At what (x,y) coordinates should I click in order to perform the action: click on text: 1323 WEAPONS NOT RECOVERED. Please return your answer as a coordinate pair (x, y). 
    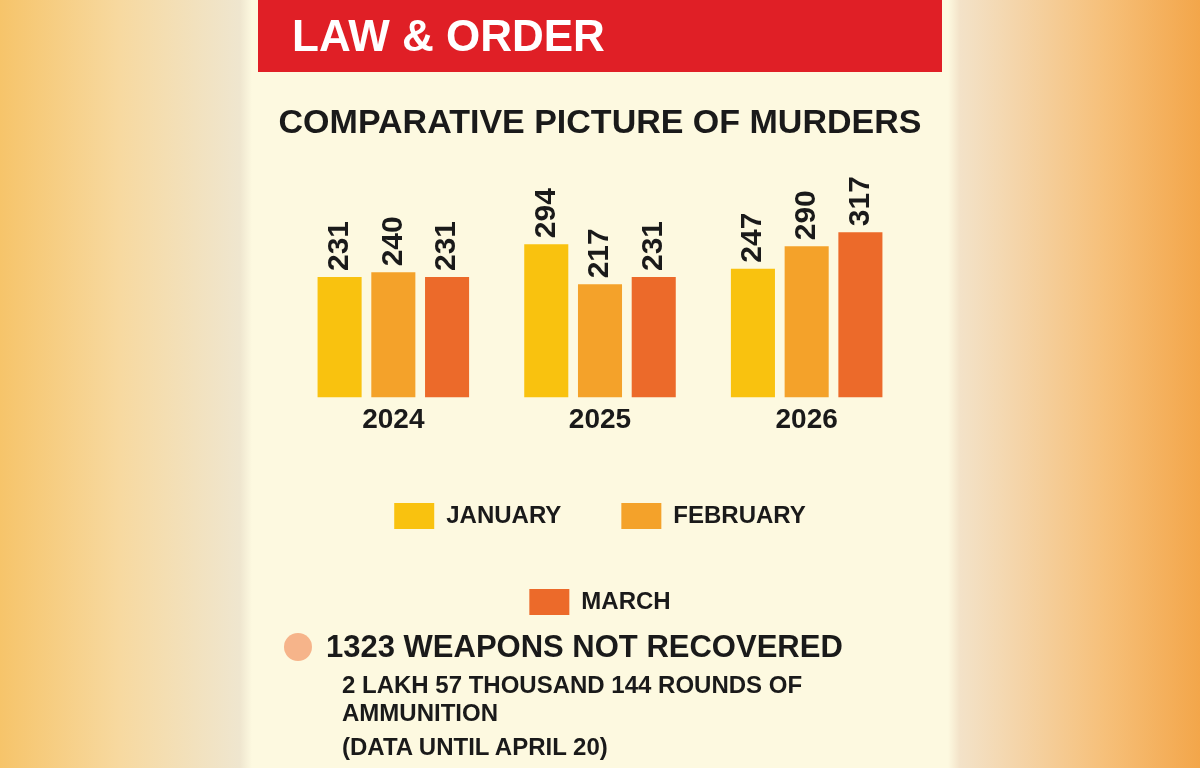
    Looking at the image, I should click on (584, 647).